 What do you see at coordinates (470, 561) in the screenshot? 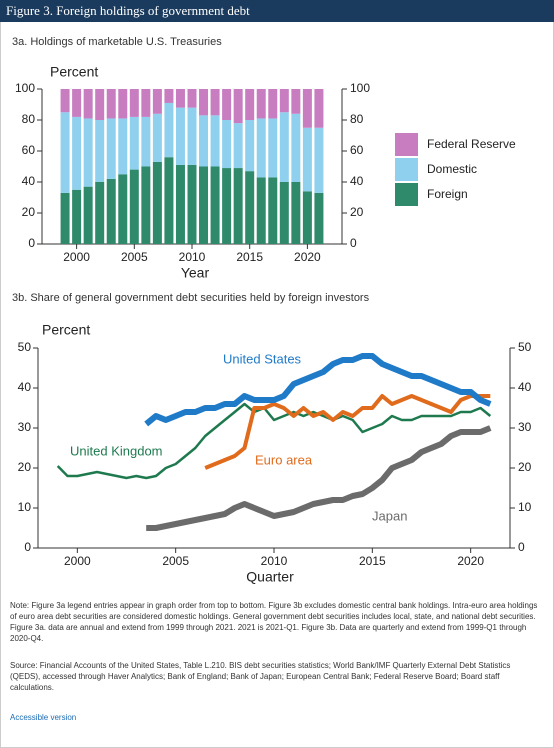
I see `x-tick-label: 2020` at bounding box center [470, 561].